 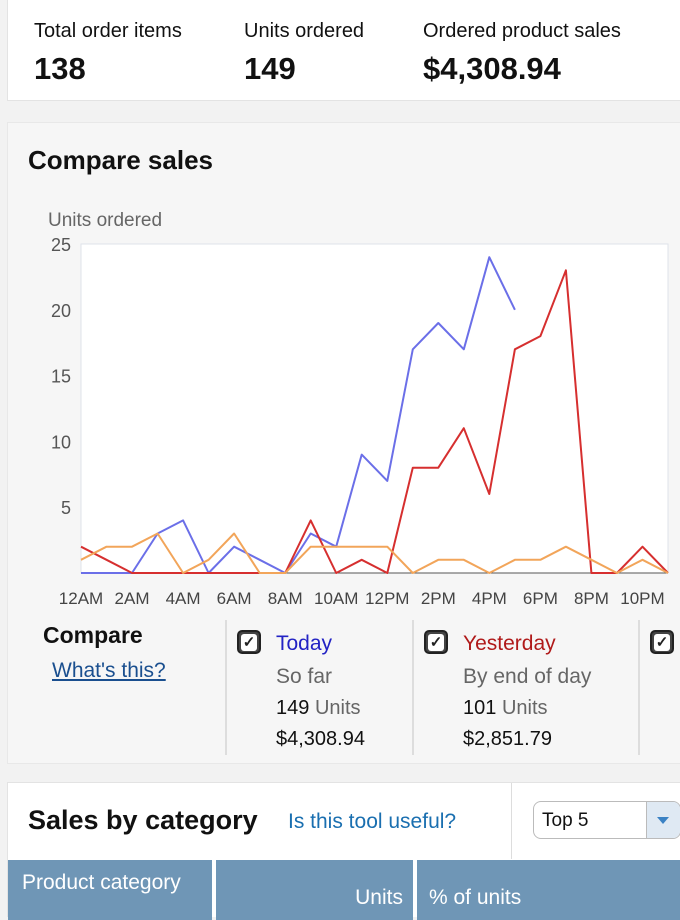 I want to click on whats-this-link: What's this?, so click(x=109, y=670).